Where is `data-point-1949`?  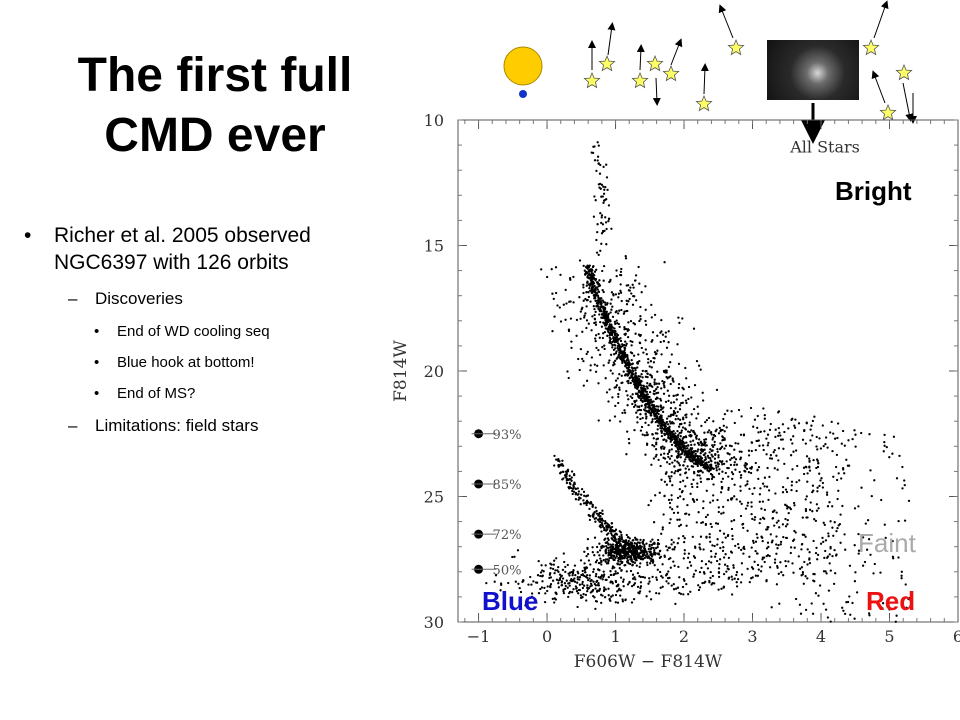
data-point-1949 is located at coordinates (781, 542).